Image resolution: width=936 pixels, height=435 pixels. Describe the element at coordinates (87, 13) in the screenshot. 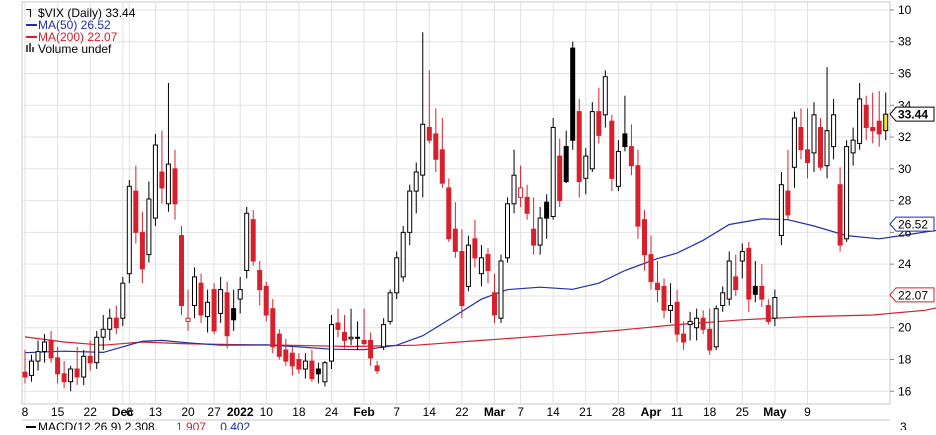

I see `legend-label: $VIX (Daily) 33.44` at that location.